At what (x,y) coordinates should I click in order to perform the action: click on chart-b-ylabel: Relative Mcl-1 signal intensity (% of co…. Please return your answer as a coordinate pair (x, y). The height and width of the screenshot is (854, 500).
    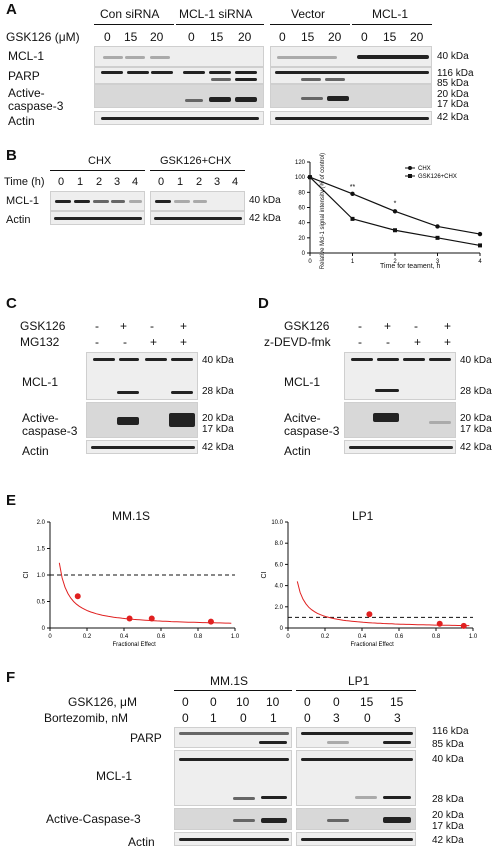
    Looking at the image, I should click on (323, 211).